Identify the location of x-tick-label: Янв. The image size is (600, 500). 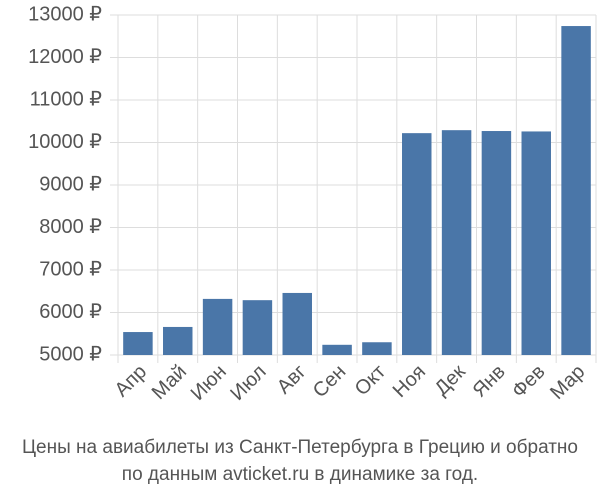
(489, 381).